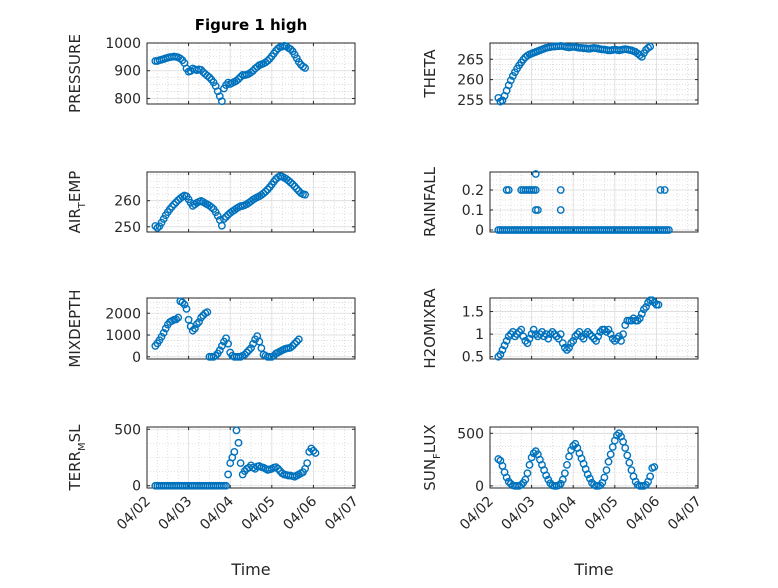  I want to click on figure-title: Figure 1 high, so click(251, 25).